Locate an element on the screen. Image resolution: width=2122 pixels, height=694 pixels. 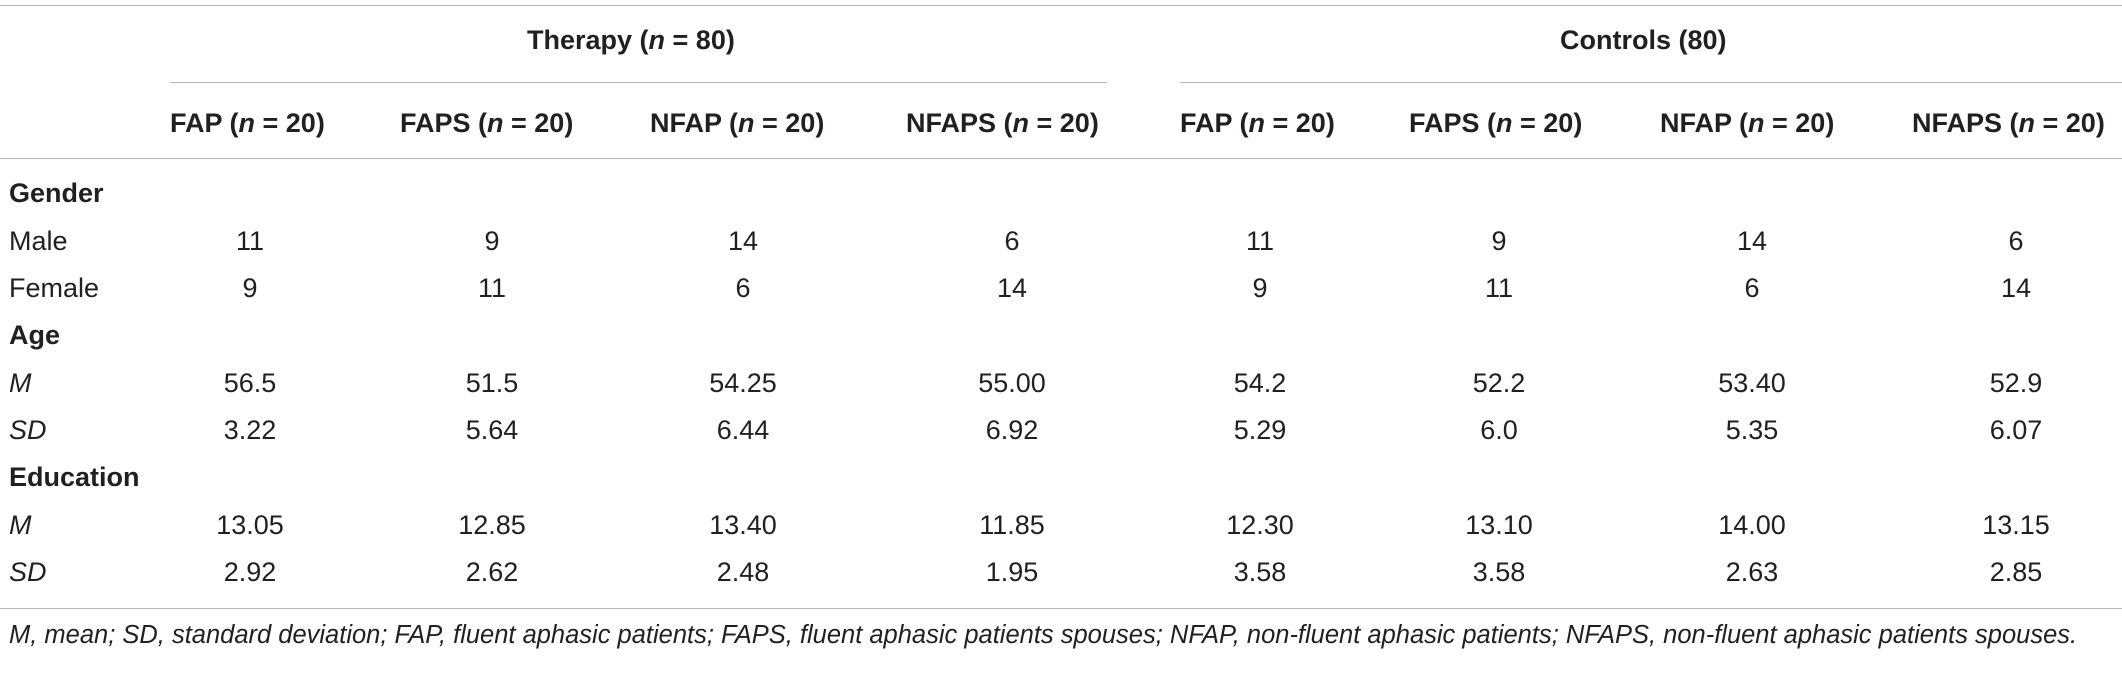
table-cell: 13.15 is located at coordinates (2016, 525).